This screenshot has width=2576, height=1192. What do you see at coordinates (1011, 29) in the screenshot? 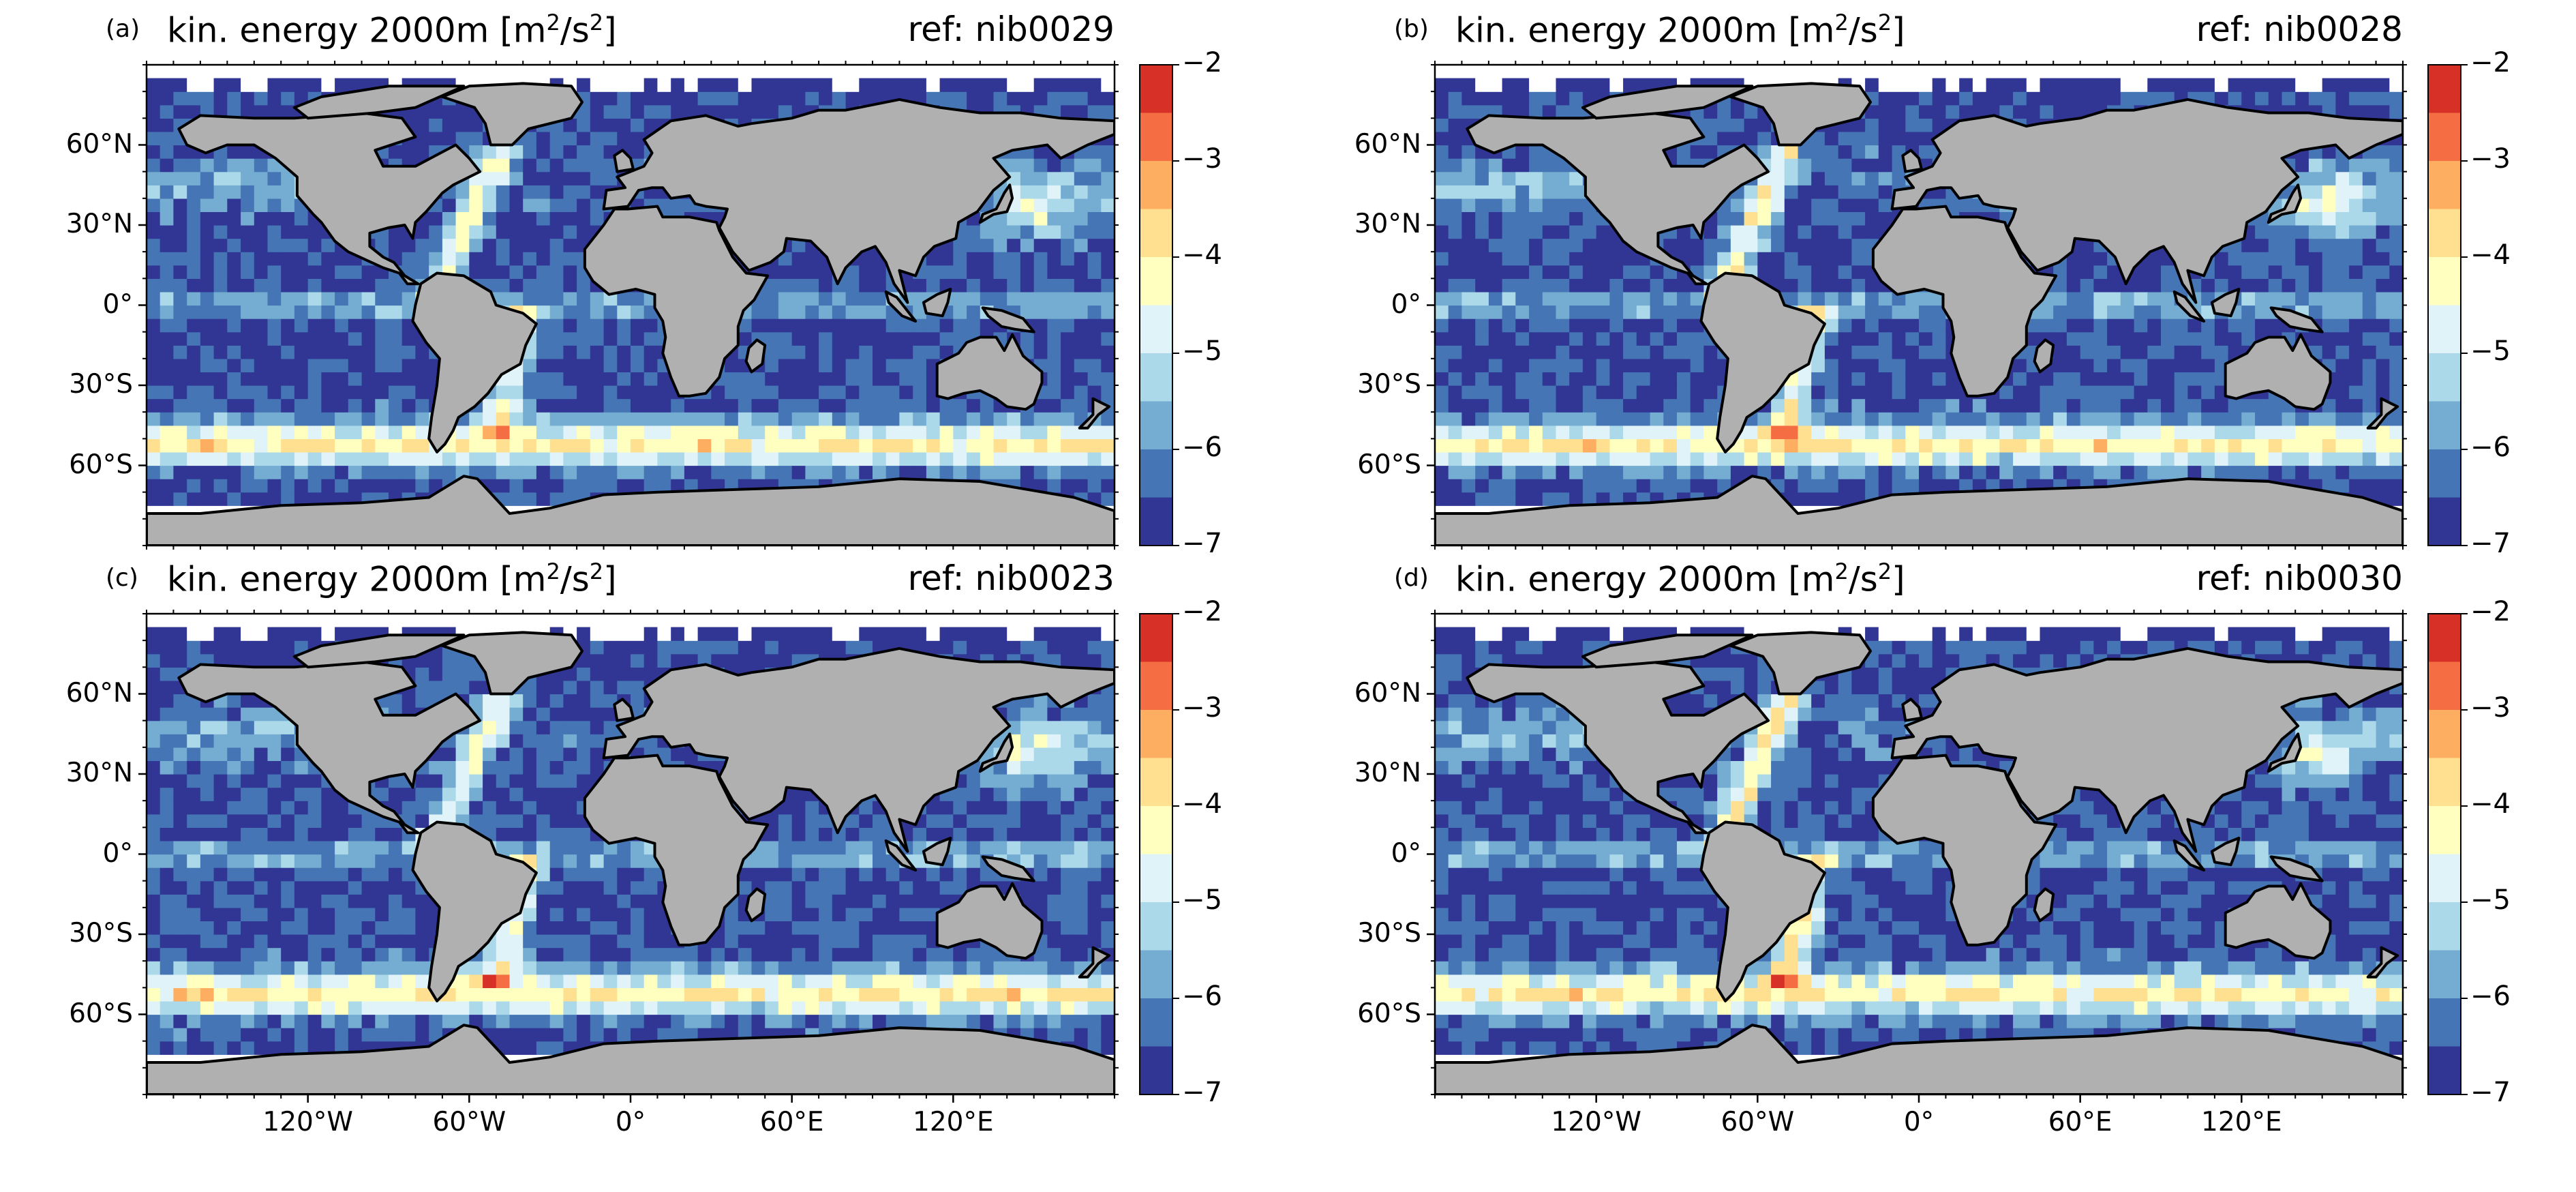
I see `panel-ref-label: ref: nib0029` at bounding box center [1011, 29].